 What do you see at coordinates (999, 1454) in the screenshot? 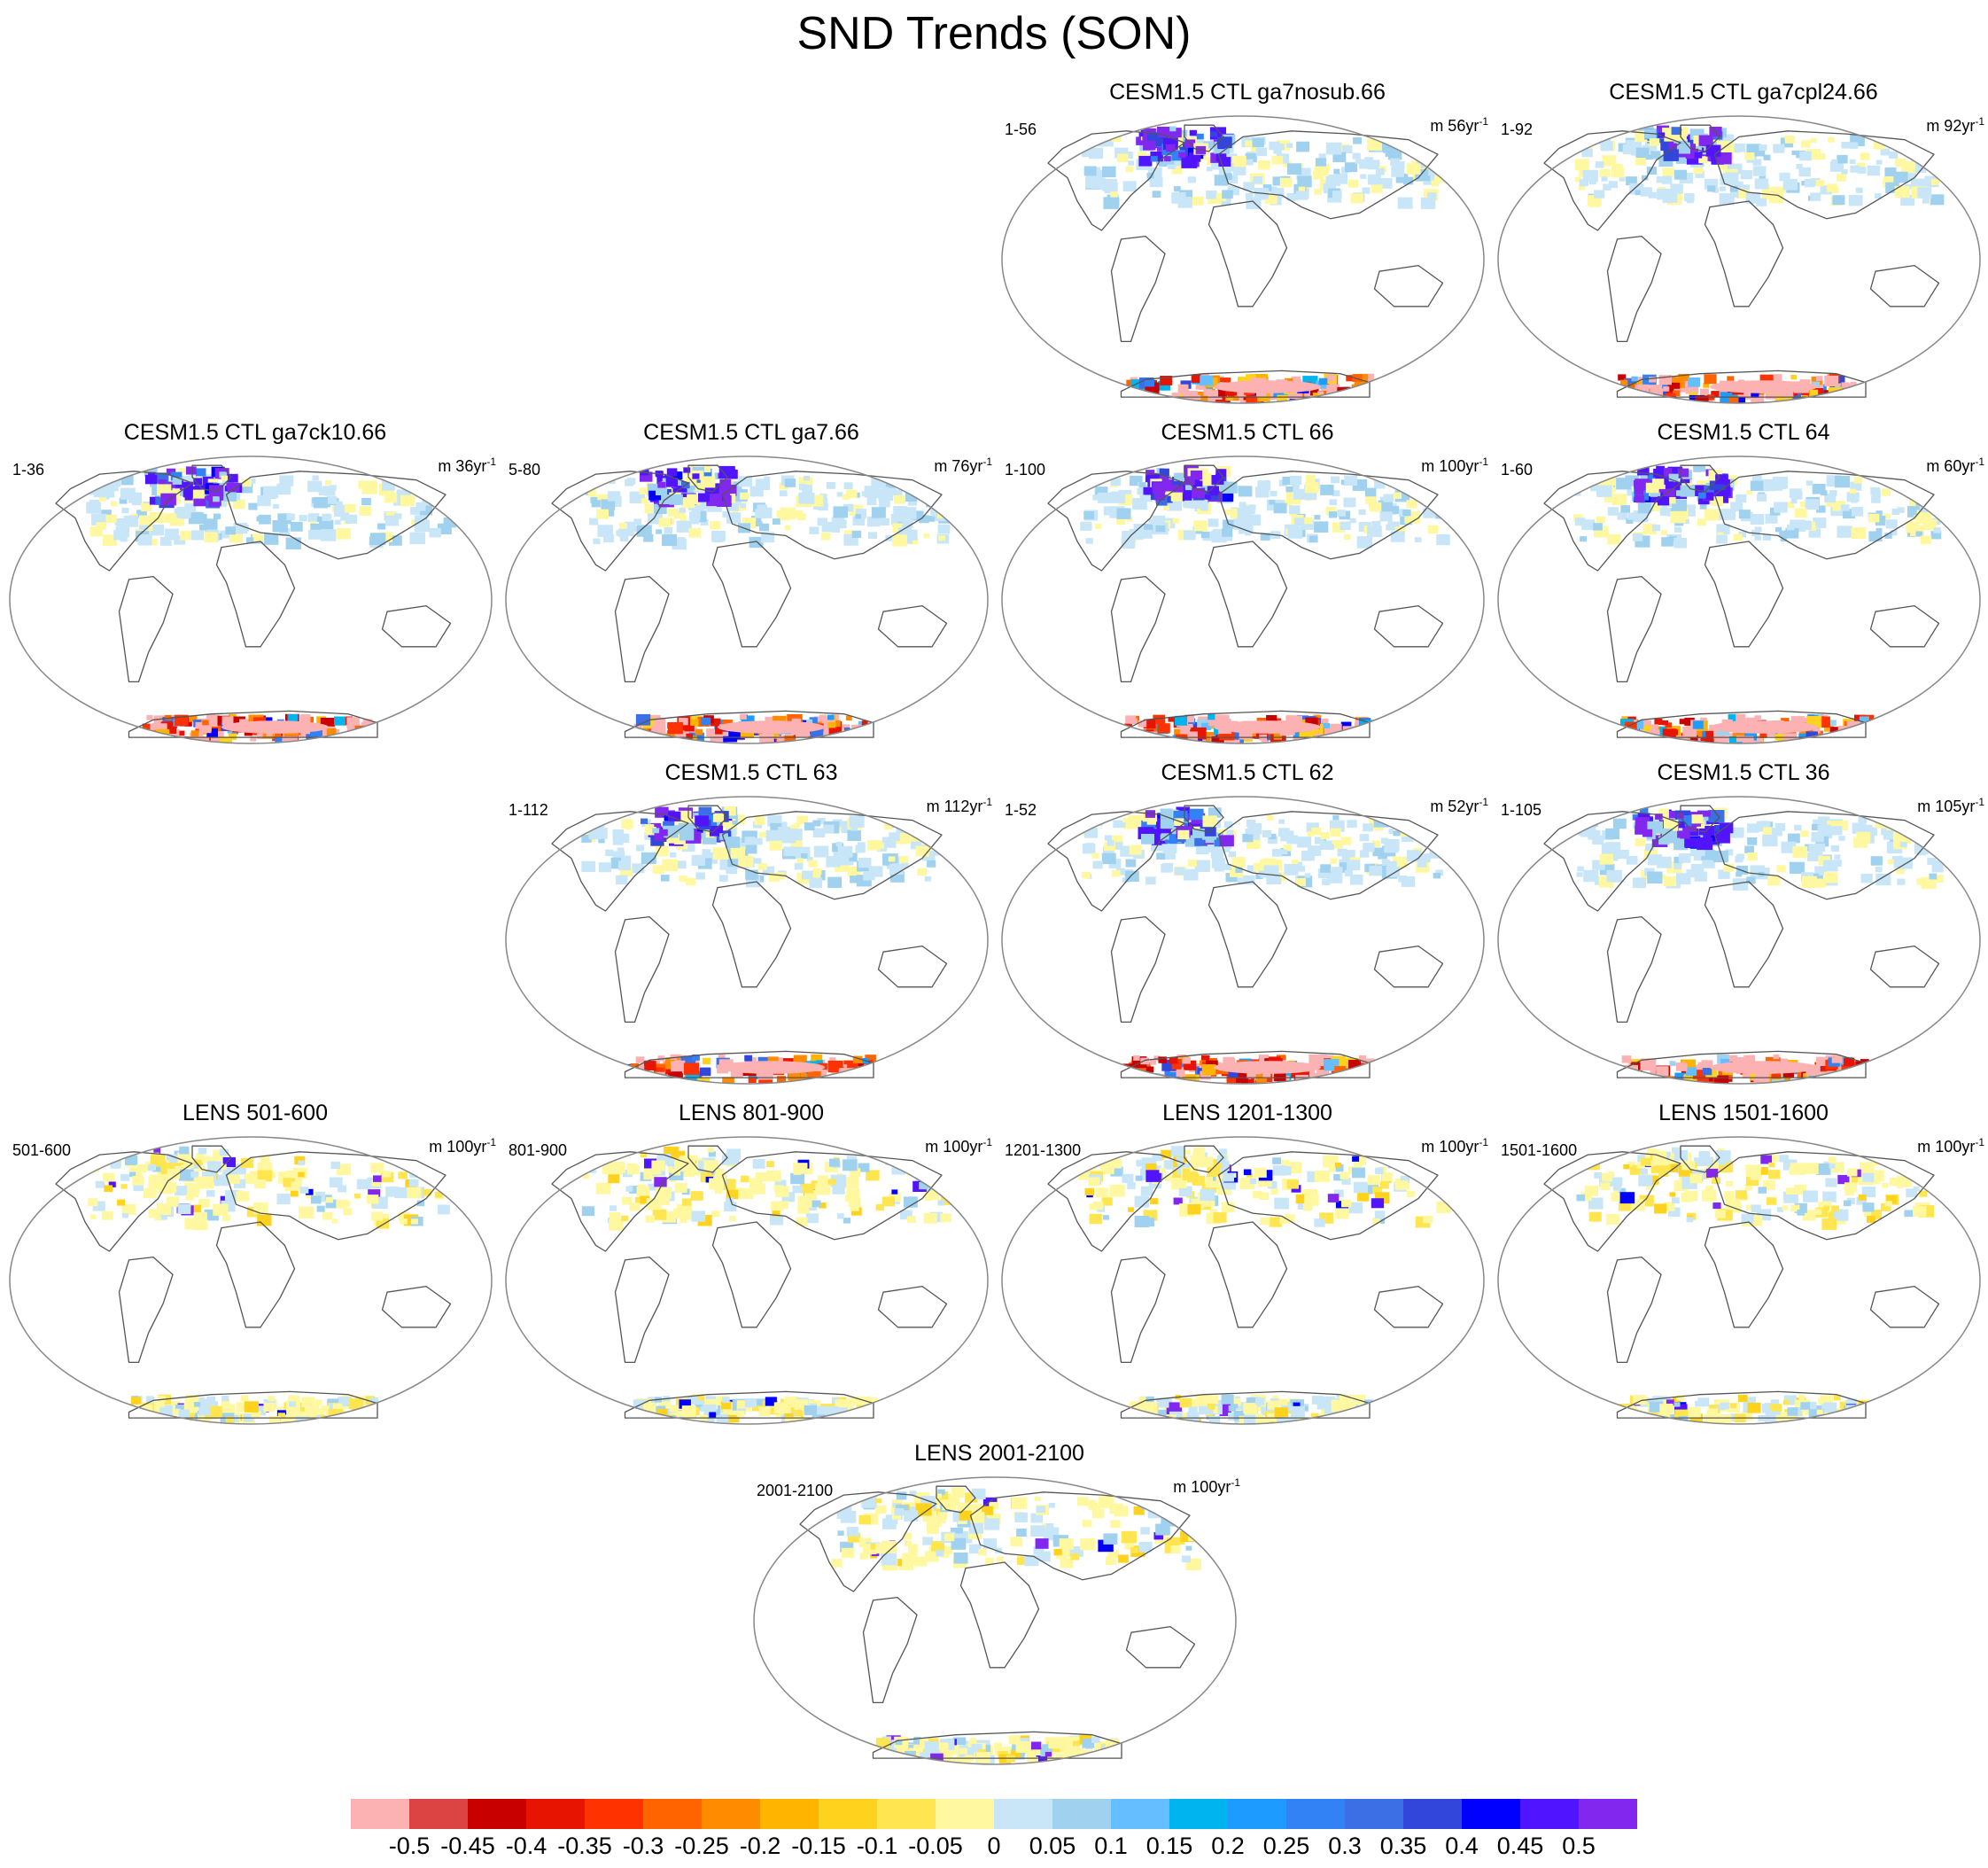
I see `panel-title: LENS 2001-2100` at bounding box center [999, 1454].